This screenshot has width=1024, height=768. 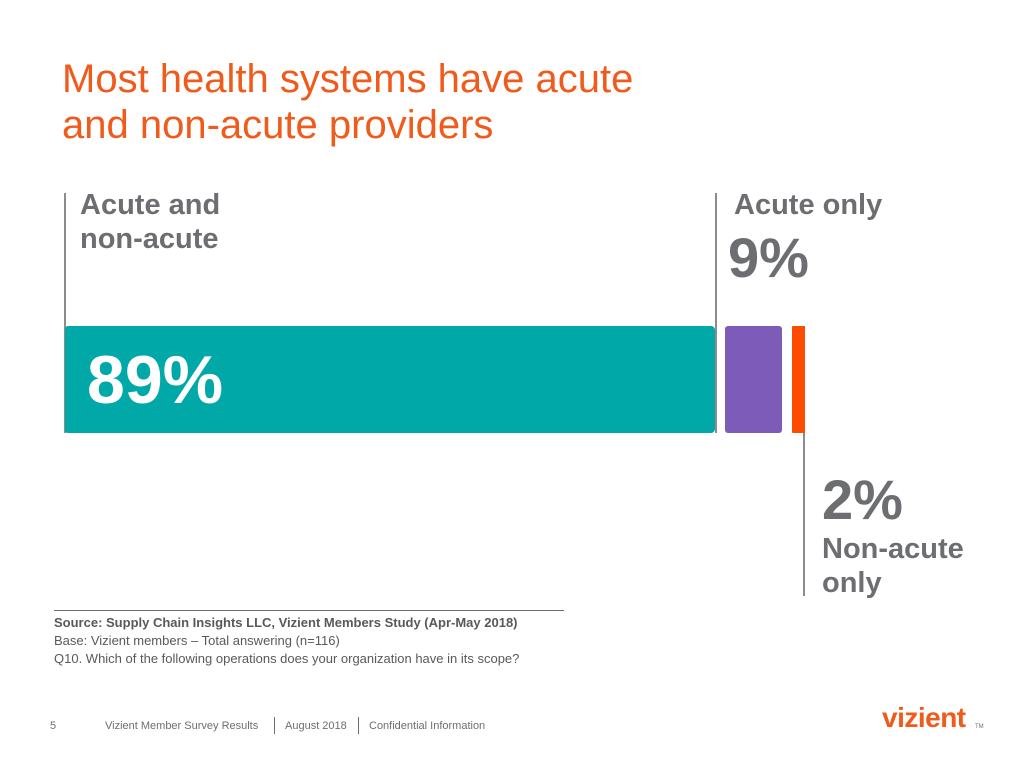 What do you see at coordinates (852, 583) in the screenshot?
I see `segment-label-line: only` at bounding box center [852, 583].